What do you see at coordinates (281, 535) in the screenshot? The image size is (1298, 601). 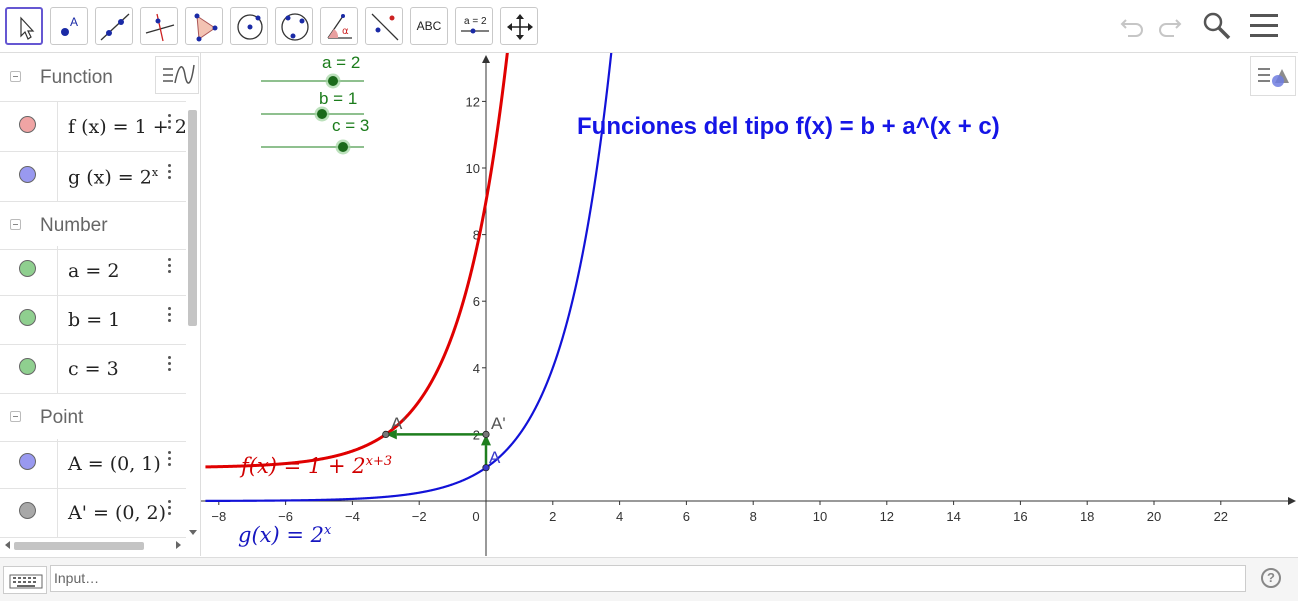 I see `g-curve-label-text: g(x) = 2` at bounding box center [281, 535].